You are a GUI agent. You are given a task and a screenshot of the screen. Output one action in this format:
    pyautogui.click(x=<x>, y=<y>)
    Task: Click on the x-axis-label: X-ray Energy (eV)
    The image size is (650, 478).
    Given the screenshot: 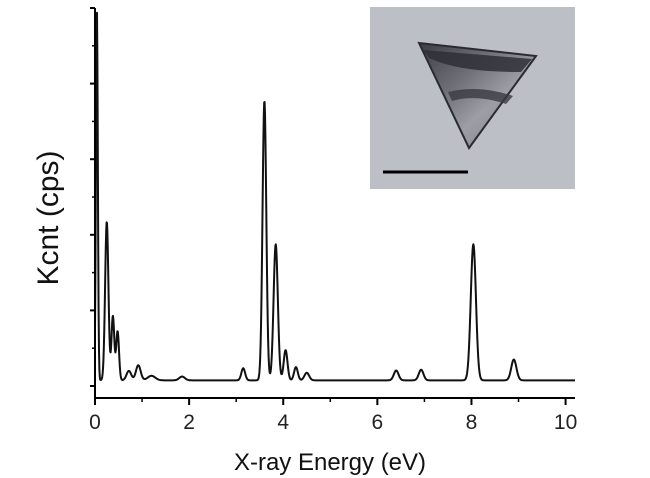 What is the action you would take?
    pyautogui.click(x=330, y=462)
    